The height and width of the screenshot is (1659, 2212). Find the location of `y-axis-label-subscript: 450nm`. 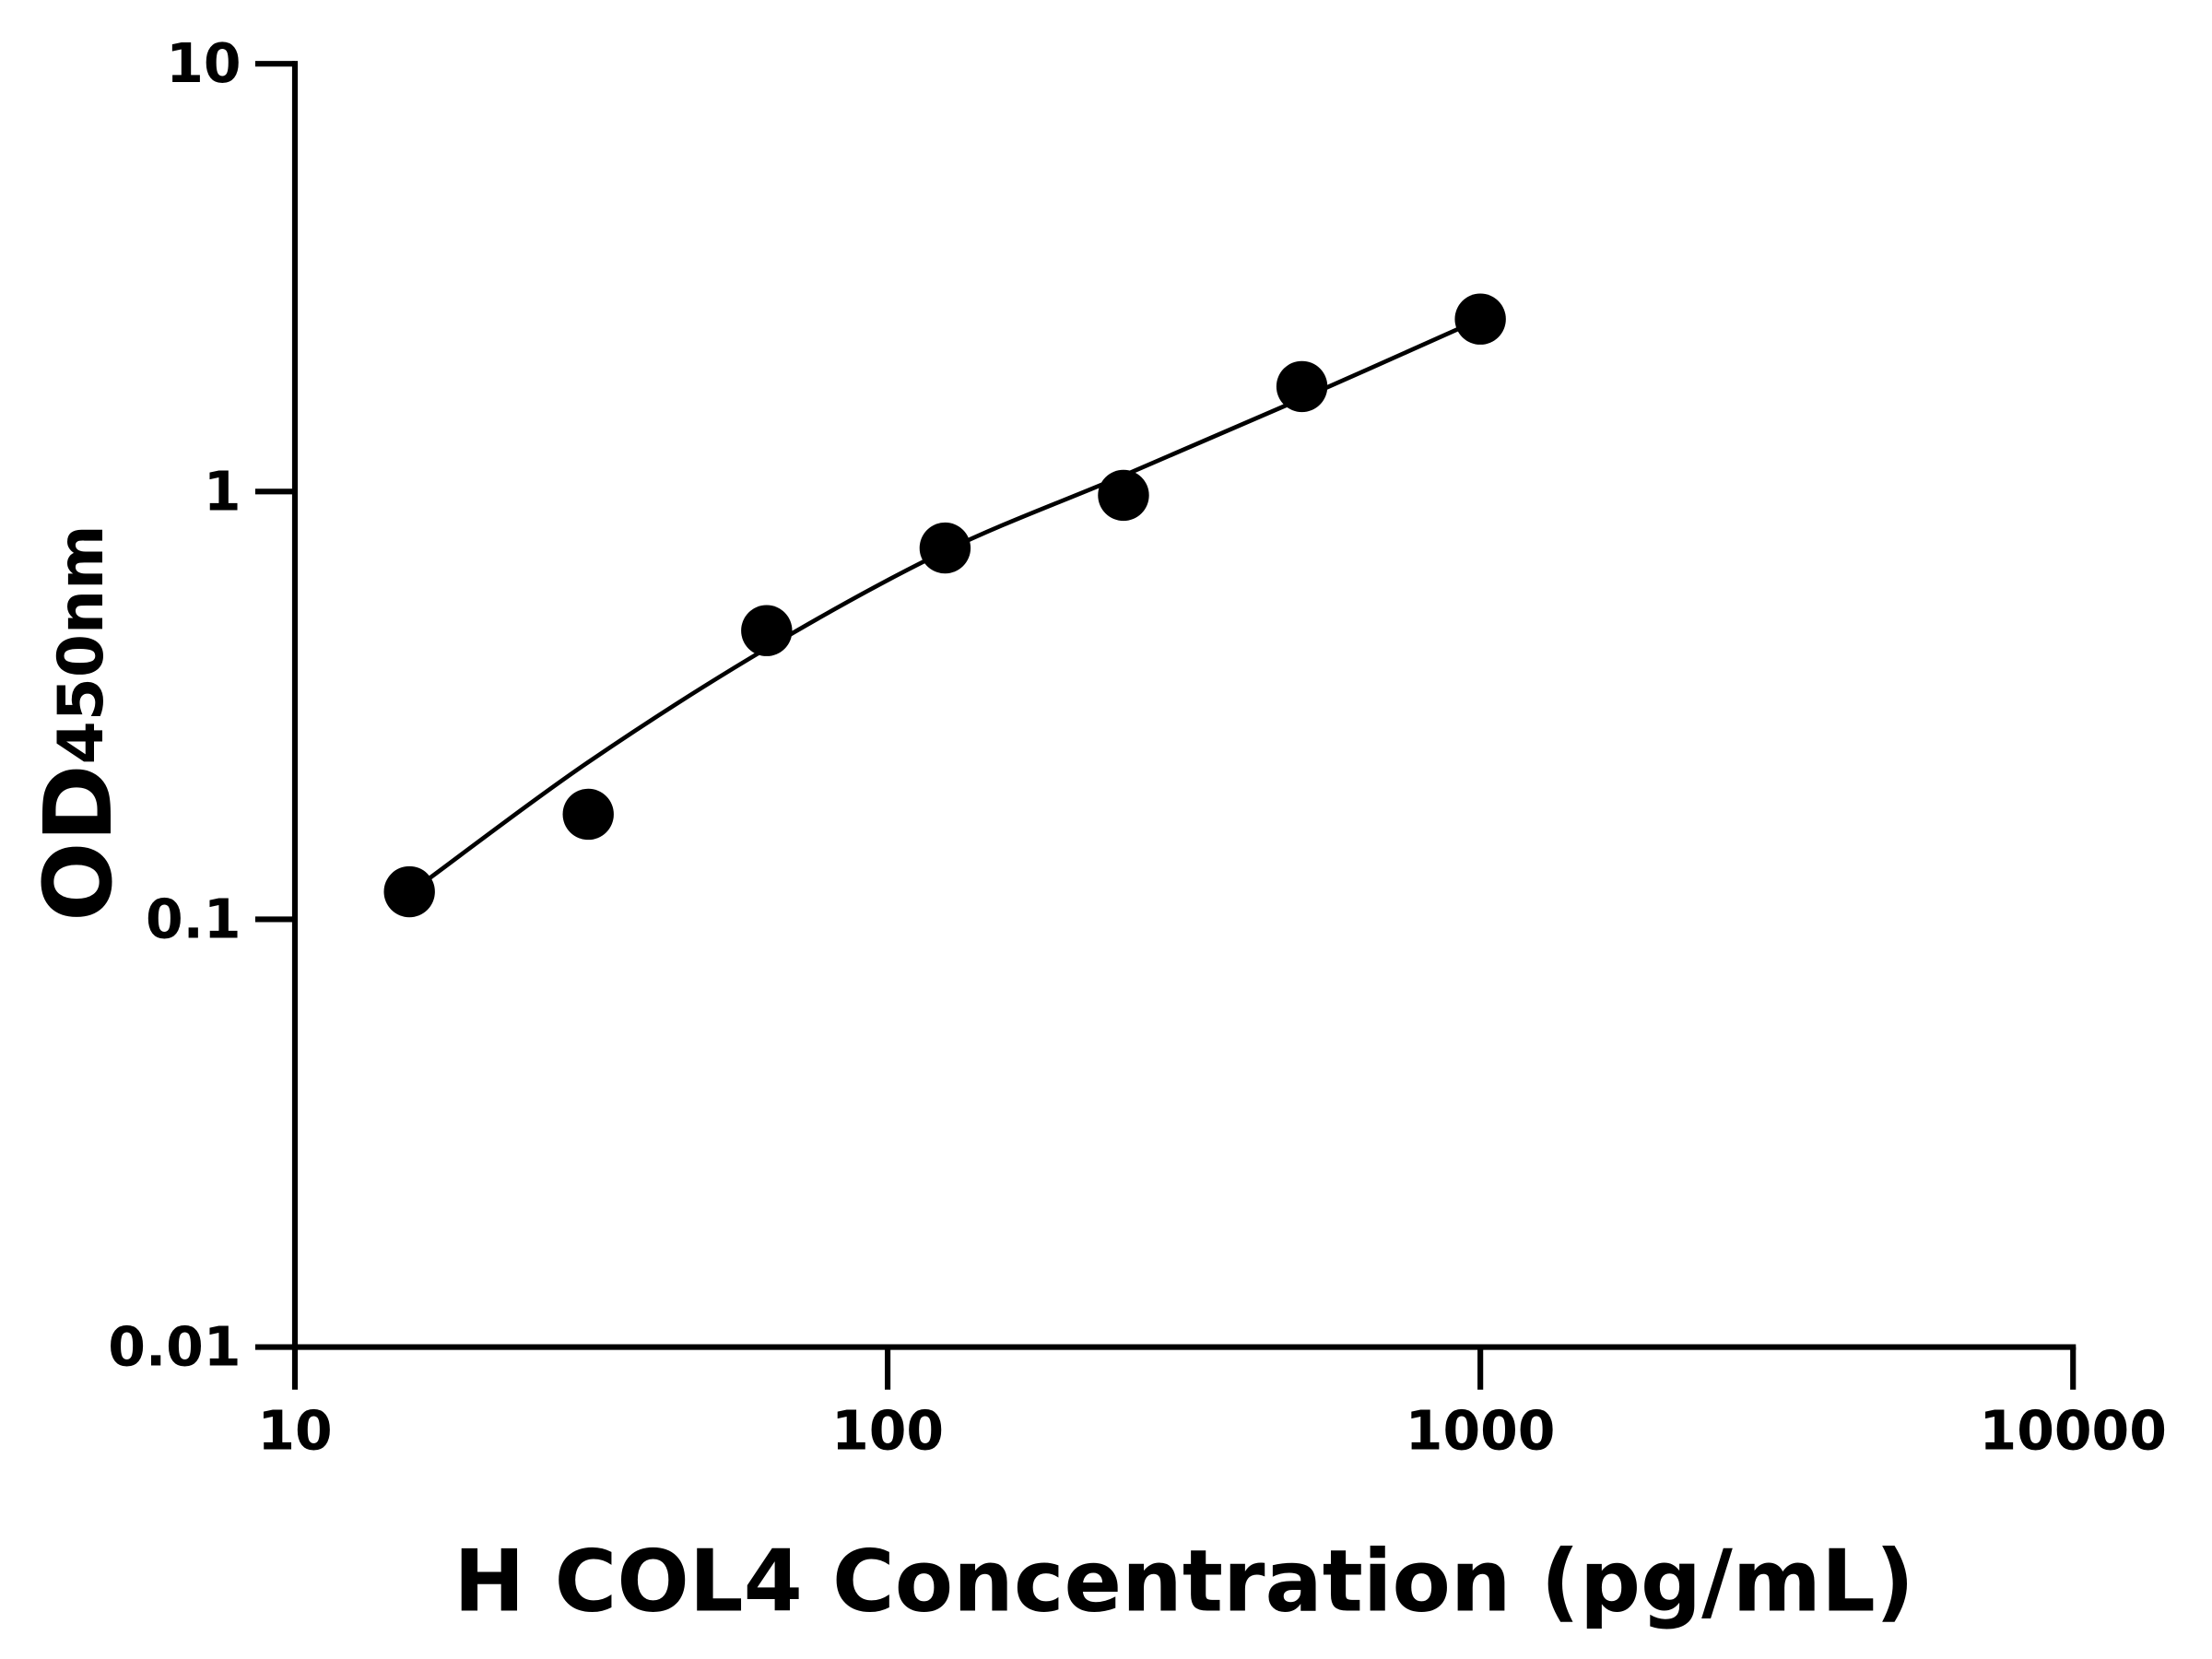

y-axis-label-subscript: 450nm is located at coordinates (80, 644).